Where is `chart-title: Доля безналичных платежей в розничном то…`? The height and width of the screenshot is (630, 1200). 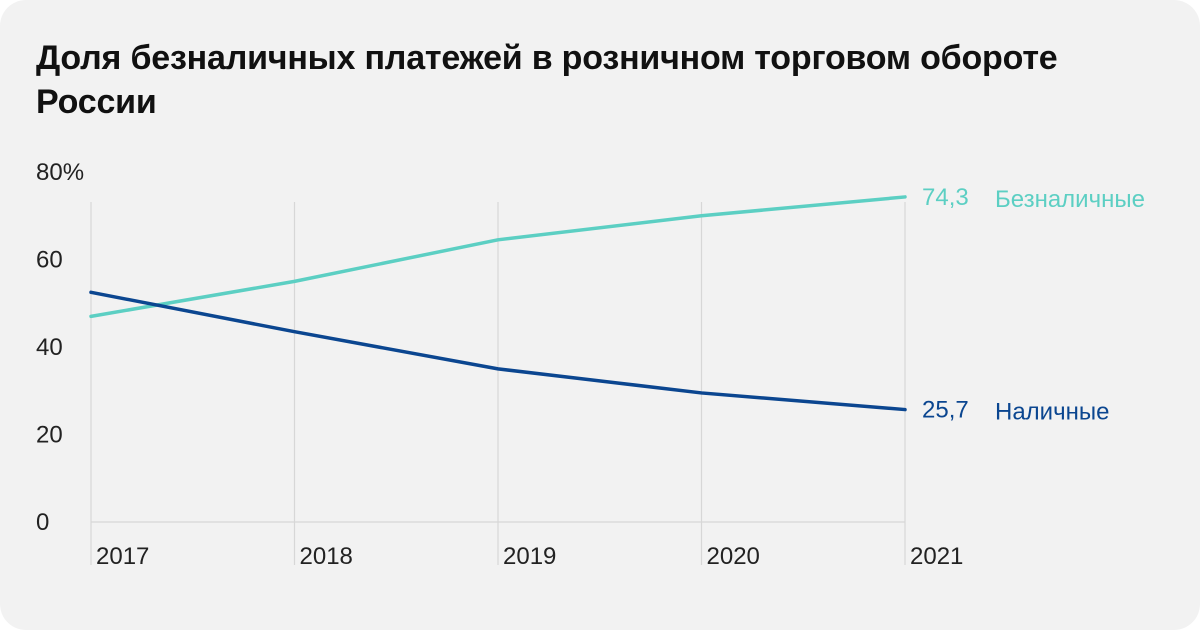 chart-title: Доля безналичных платежей в розничном то… is located at coordinates (547, 80).